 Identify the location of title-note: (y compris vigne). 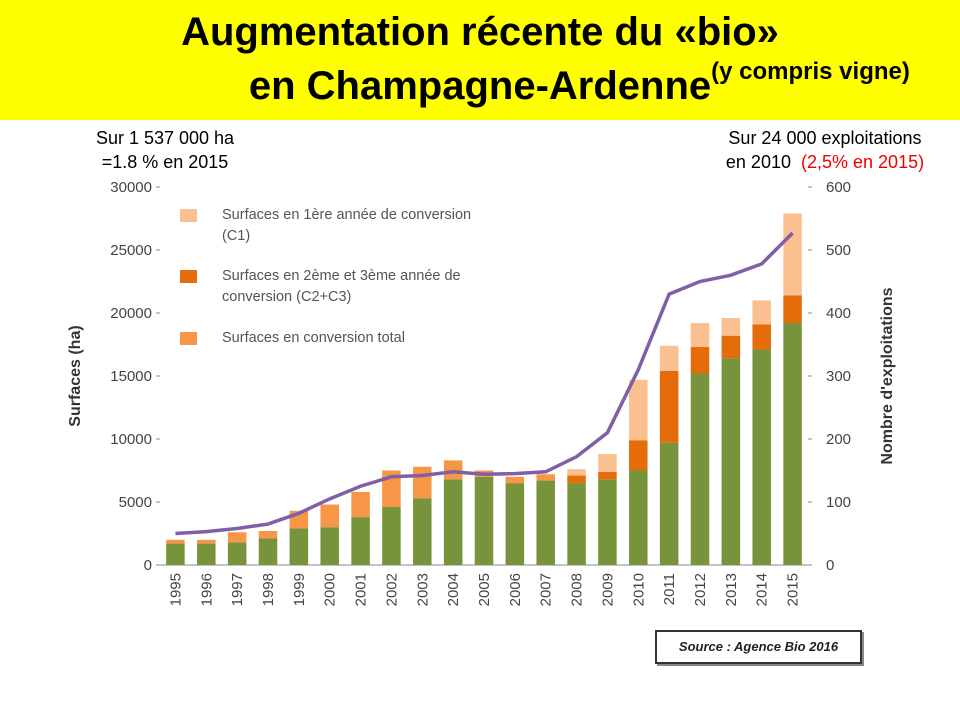
(810, 71).